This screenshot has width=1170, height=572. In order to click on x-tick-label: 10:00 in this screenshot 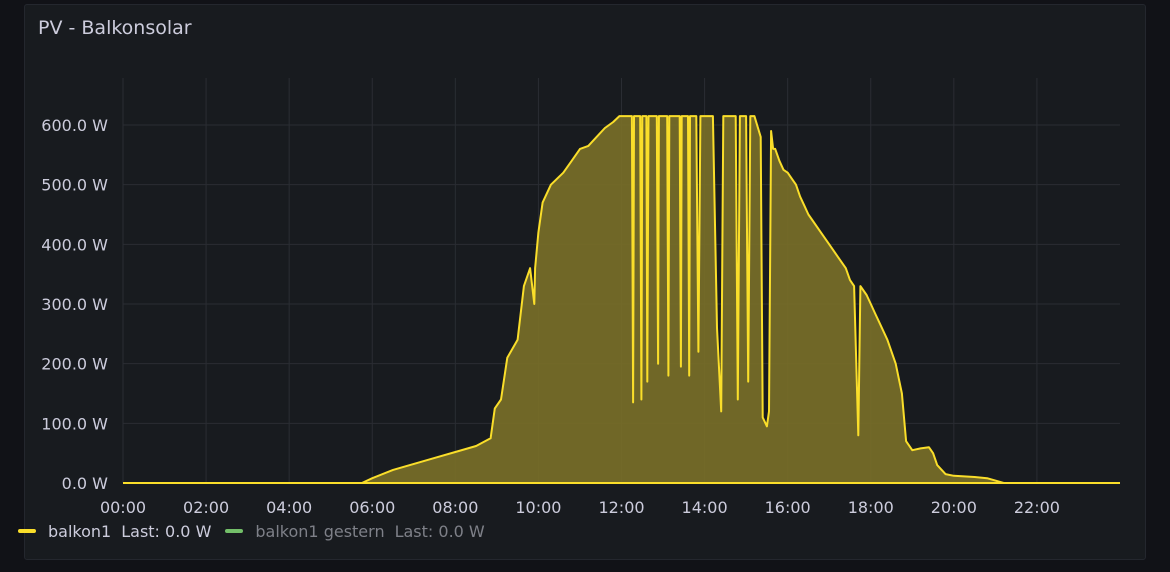, I will do `click(538, 507)`.